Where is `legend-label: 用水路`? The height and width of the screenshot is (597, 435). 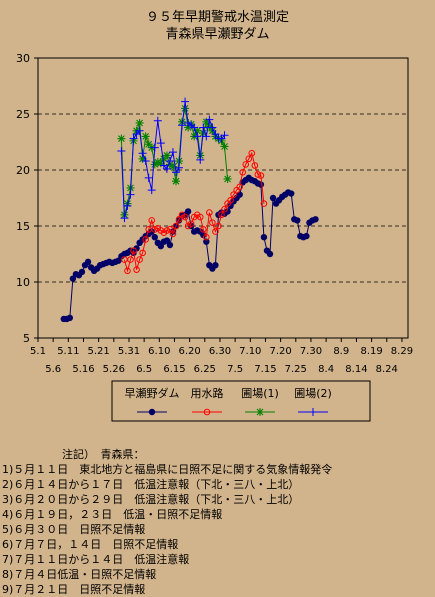 legend-label: 用水路 is located at coordinates (207, 393).